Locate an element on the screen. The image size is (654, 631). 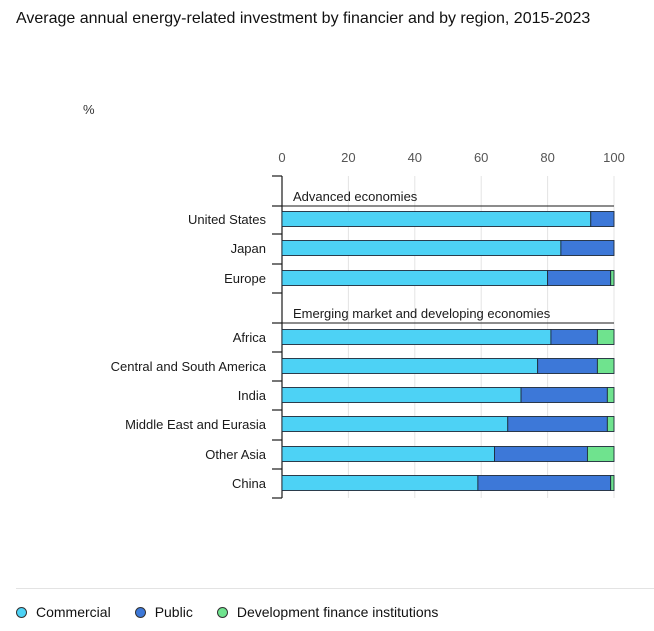
x-tick-label: 20 is located at coordinates (348, 157).